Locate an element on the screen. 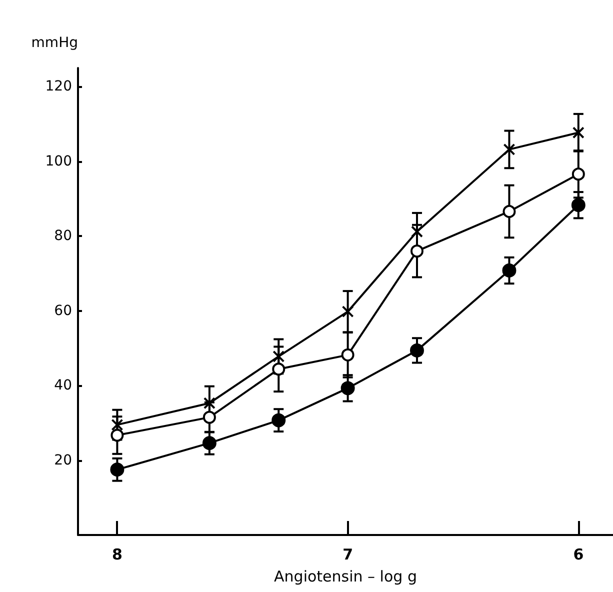 The height and width of the screenshot is (592, 613). x-axis-title: Angiotensin – log g is located at coordinates (345, 577).